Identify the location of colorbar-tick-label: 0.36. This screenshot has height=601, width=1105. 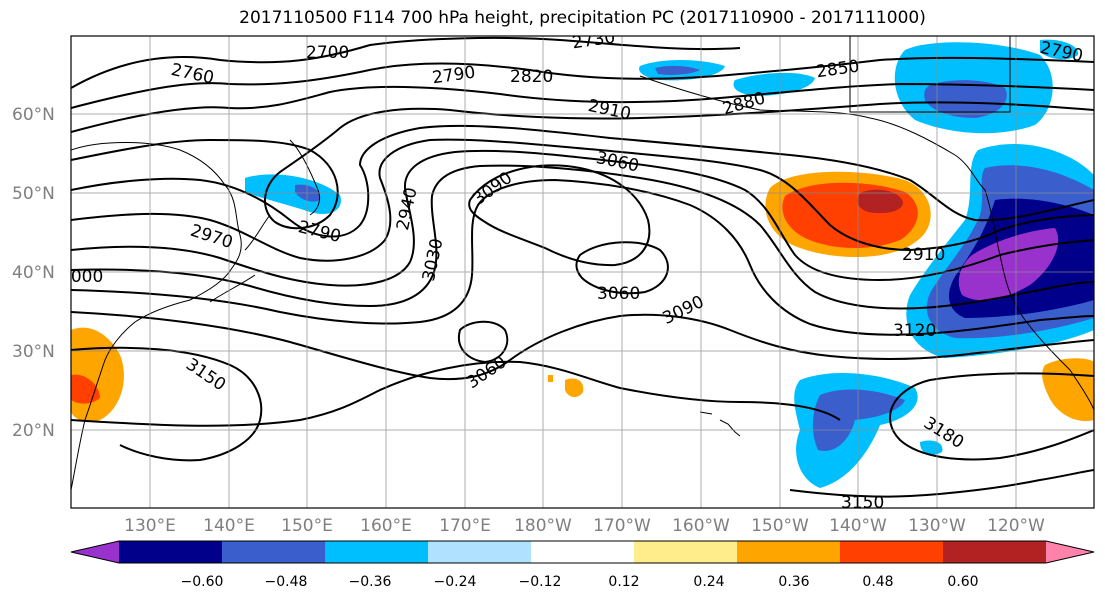
(793, 582).